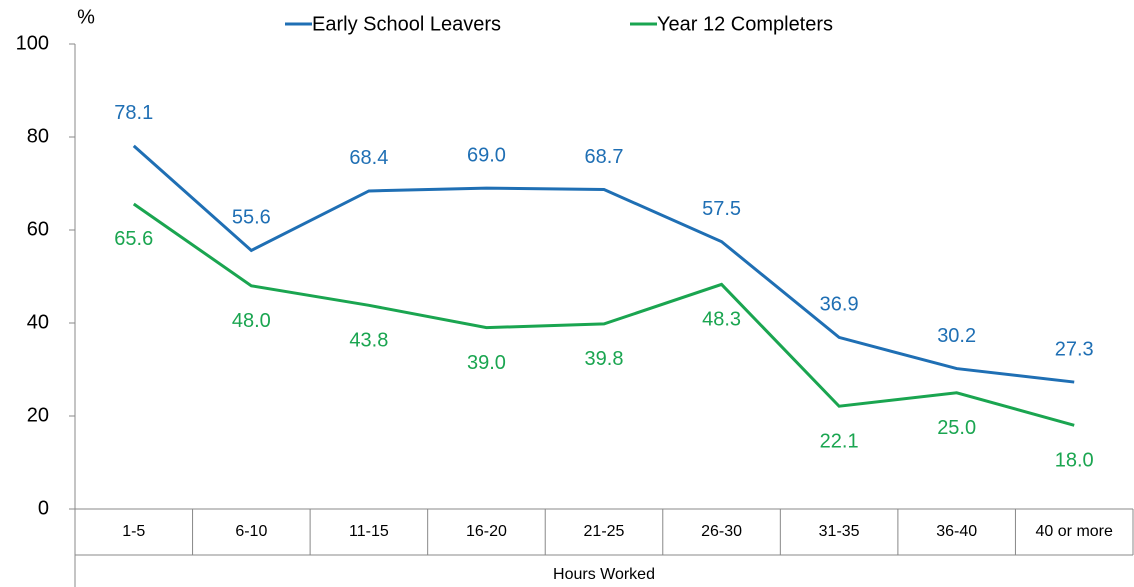 The width and height of the screenshot is (1134, 587). What do you see at coordinates (604, 574) in the screenshot?
I see `x-axis-label: Hours Worked` at bounding box center [604, 574].